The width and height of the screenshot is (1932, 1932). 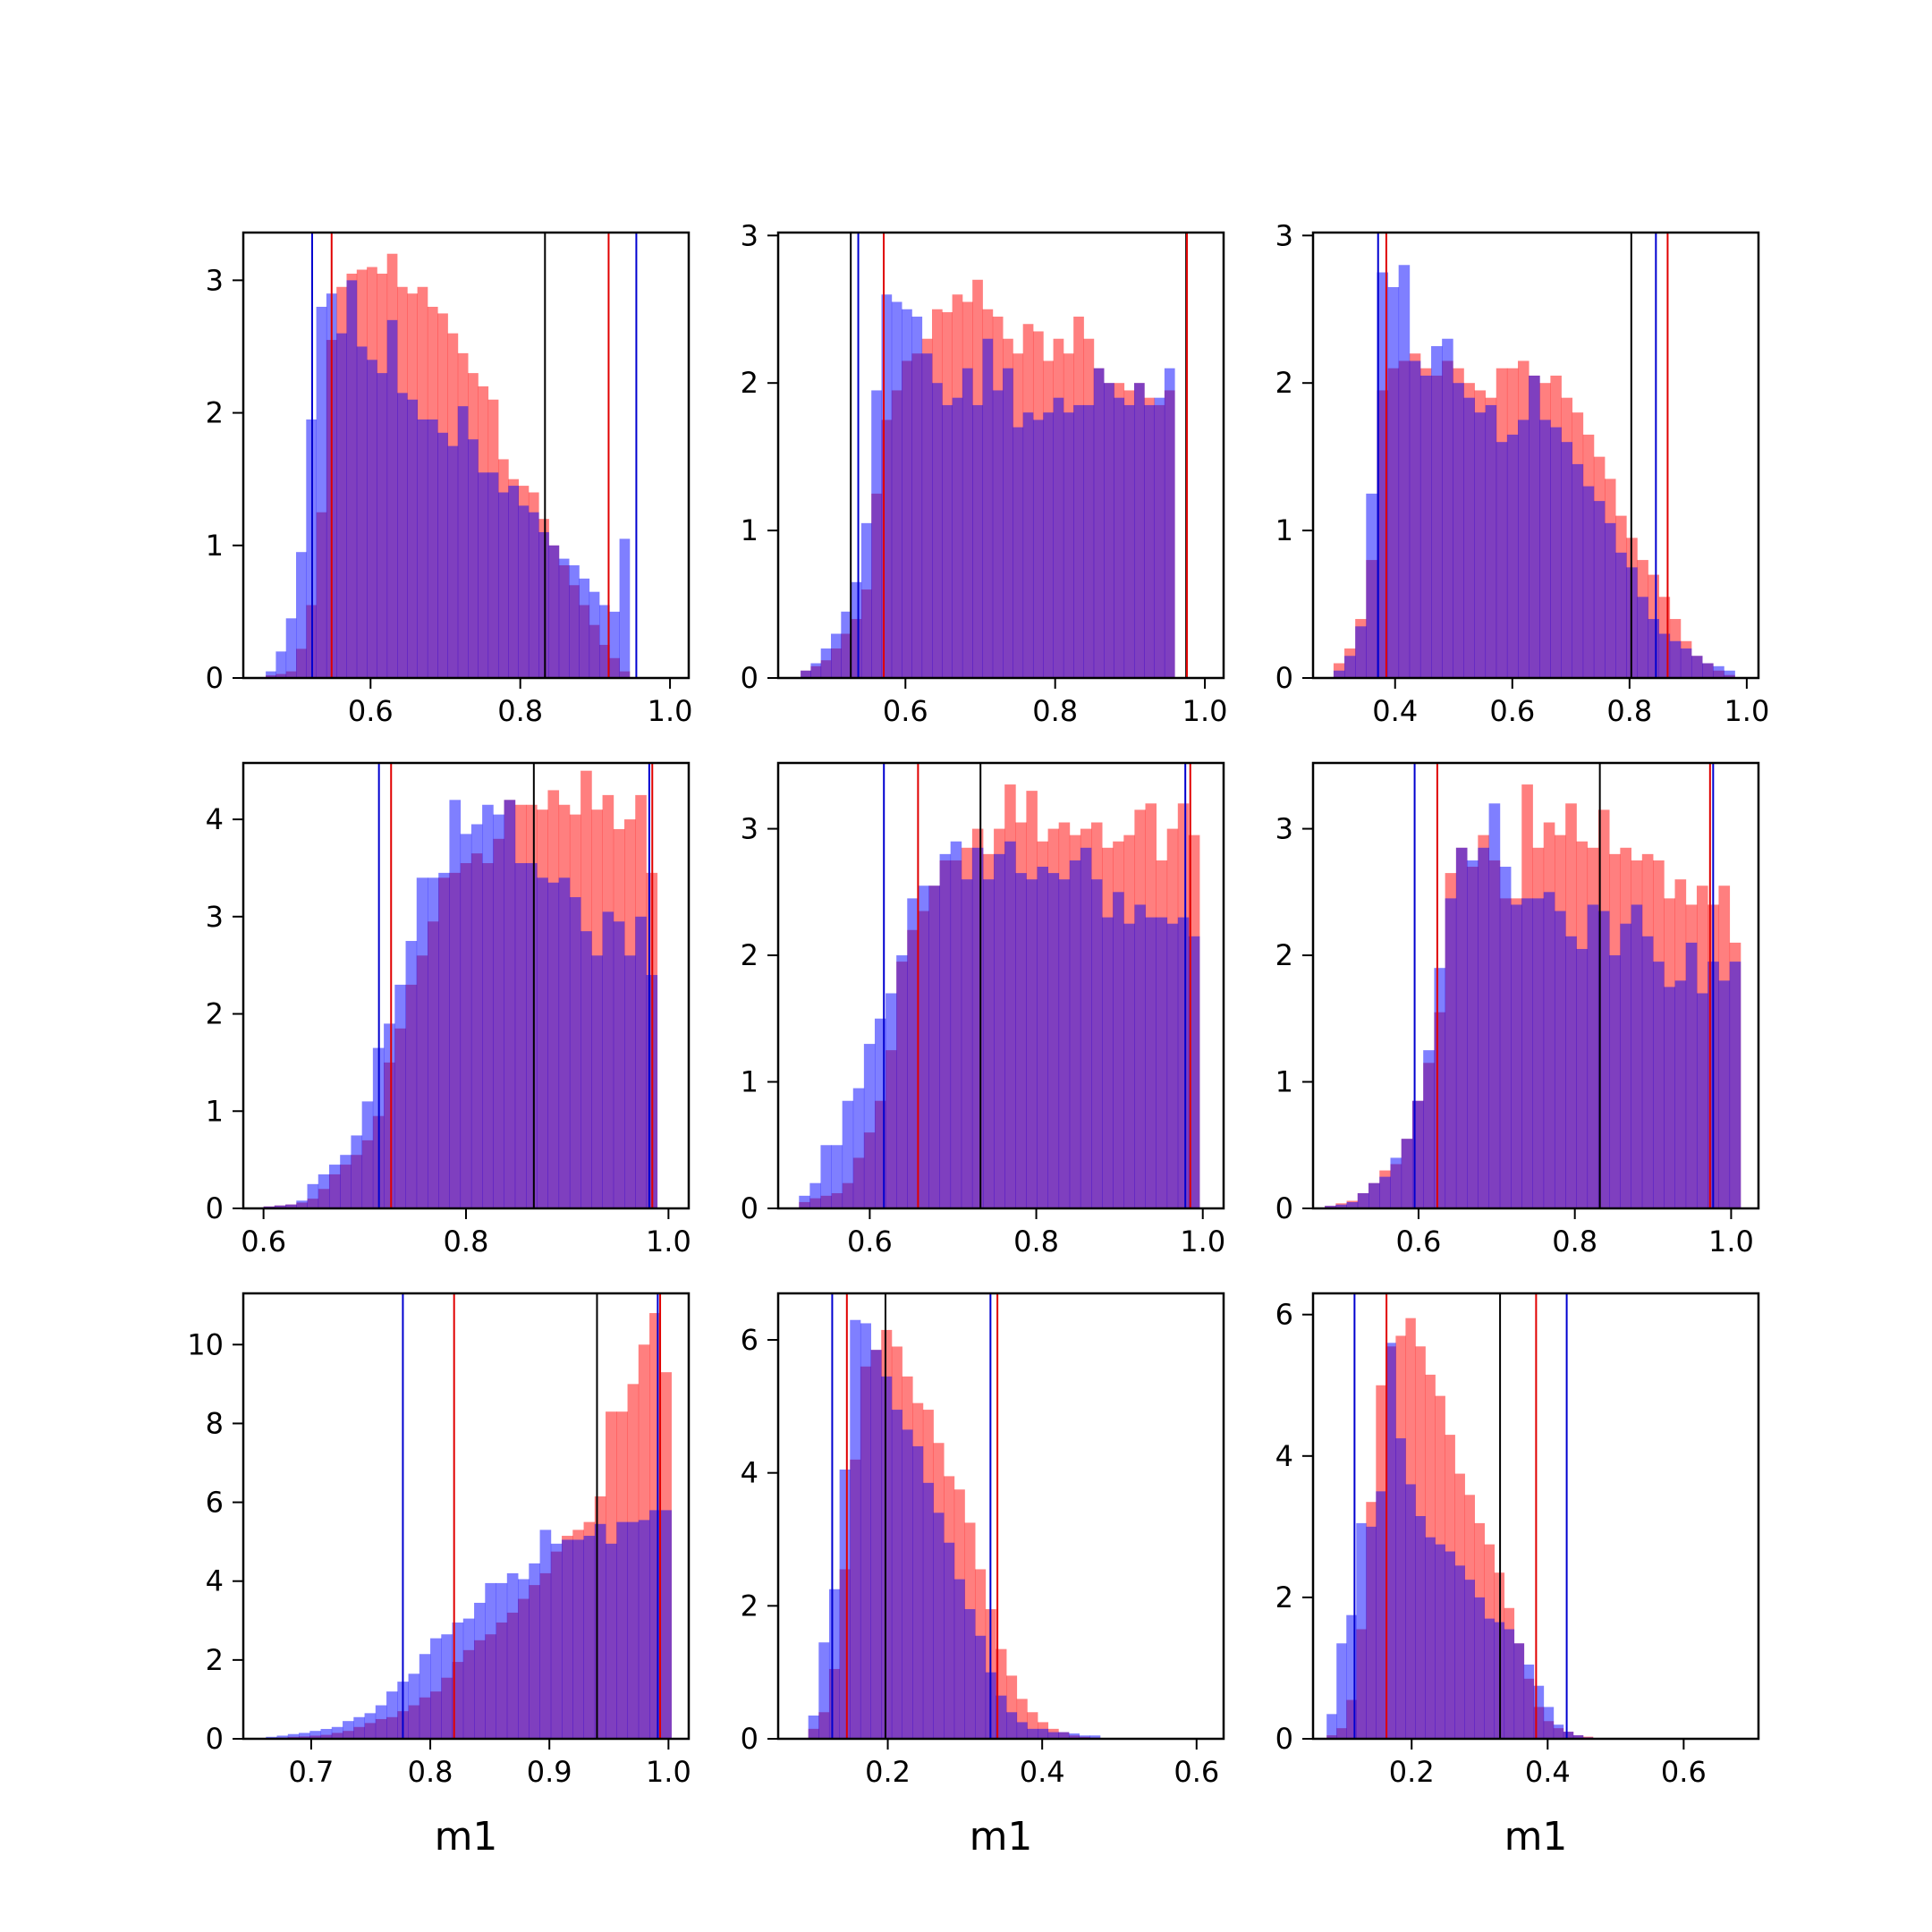 What do you see at coordinates (215, 819) in the screenshot?
I see `y-tick-label: 4` at bounding box center [215, 819].